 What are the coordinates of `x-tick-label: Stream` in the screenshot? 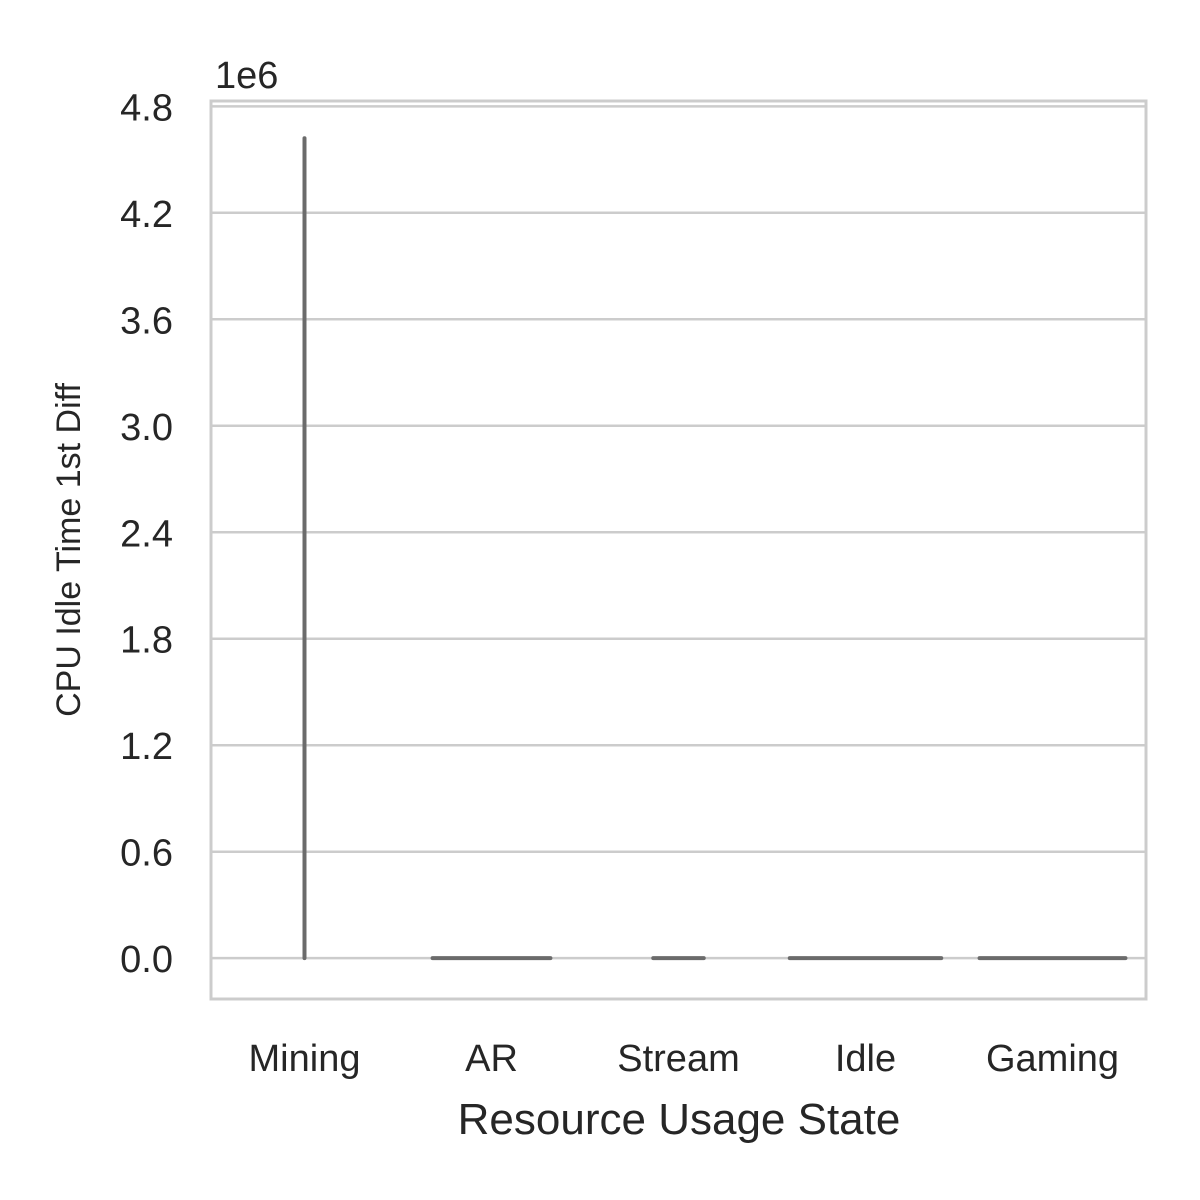 It's located at (678, 1059).